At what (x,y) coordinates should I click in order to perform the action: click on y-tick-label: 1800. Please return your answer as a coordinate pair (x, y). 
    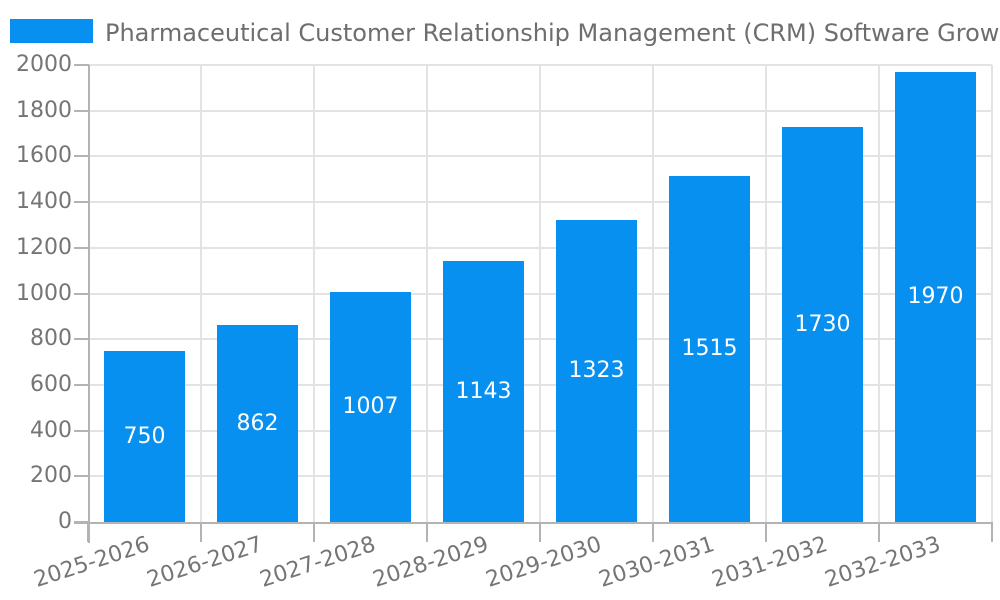
    Looking at the image, I should click on (44, 110).